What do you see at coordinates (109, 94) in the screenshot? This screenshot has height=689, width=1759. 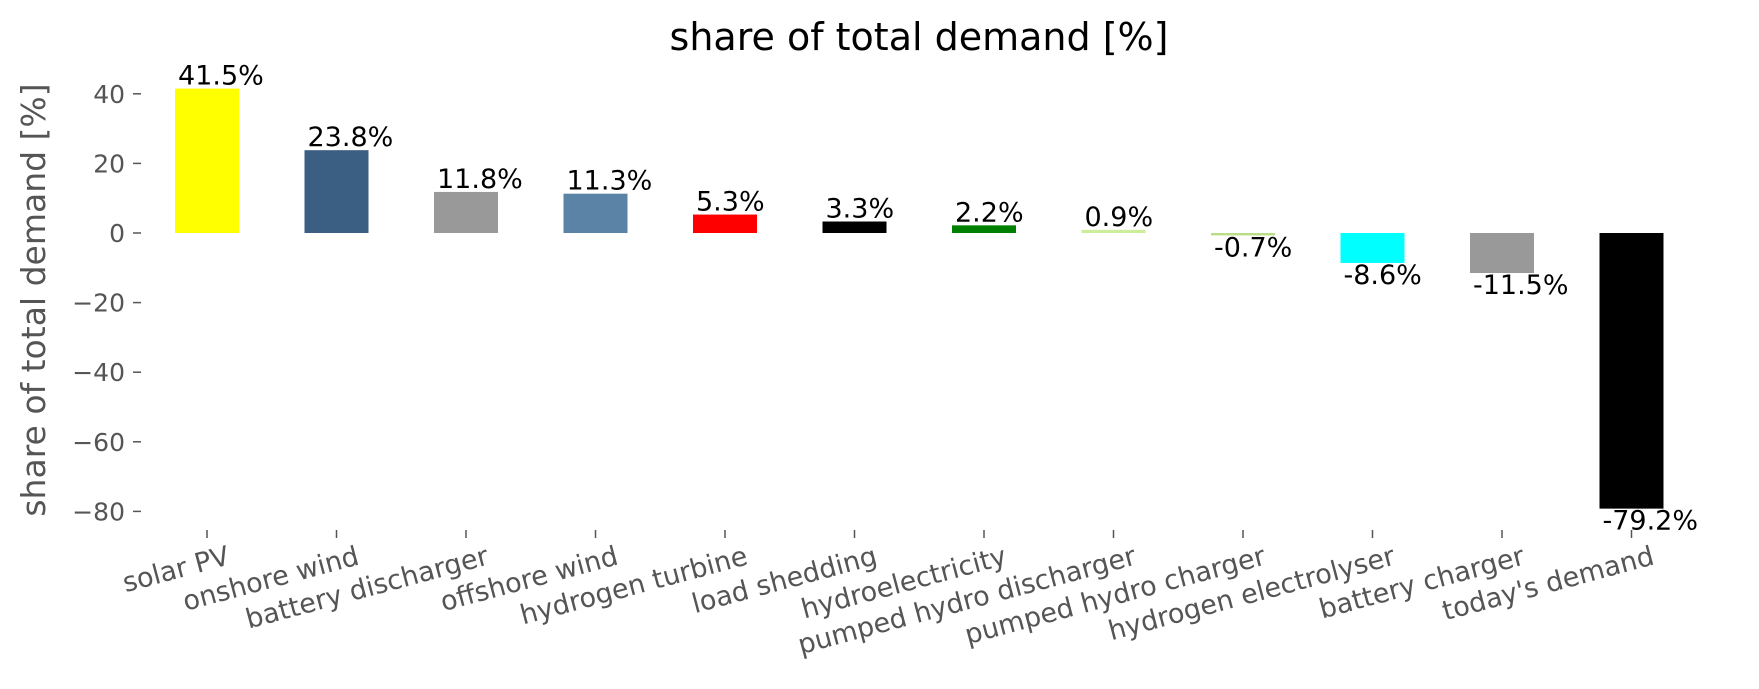 I see `y-tick-label: 40` at bounding box center [109, 94].